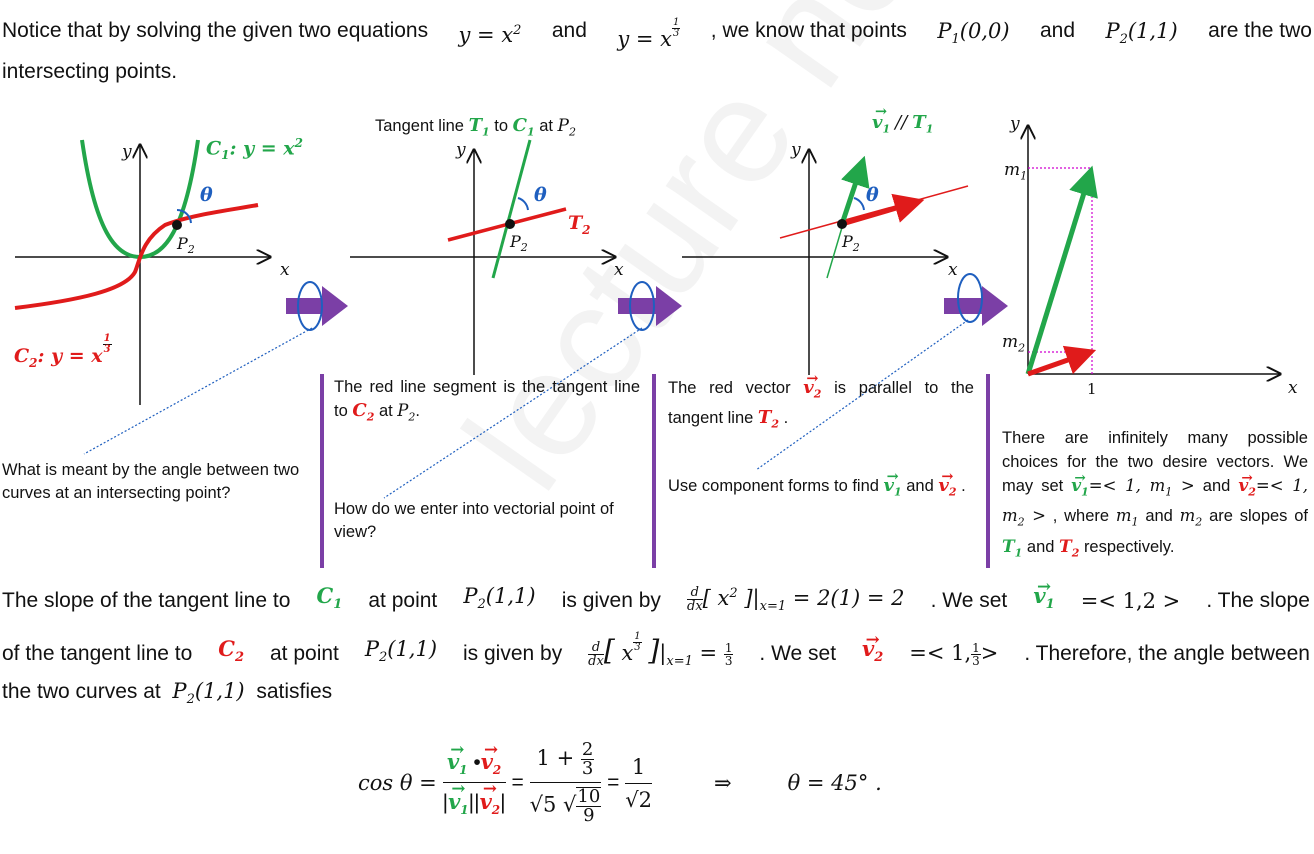 The height and width of the screenshot is (854, 1314). What do you see at coordinates (254, 149) in the screenshot?
I see `c1-equation: C1: y = x2` at bounding box center [254, 149].